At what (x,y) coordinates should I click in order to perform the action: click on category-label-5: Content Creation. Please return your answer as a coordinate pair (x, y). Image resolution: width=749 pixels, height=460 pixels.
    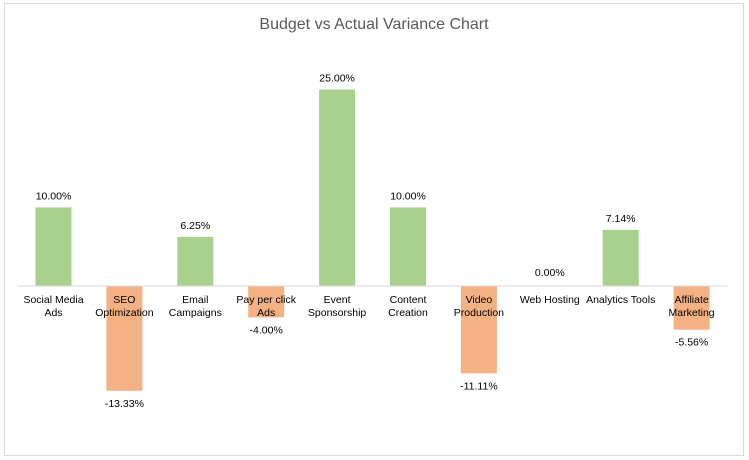
    Looking at the image, I should click on (408, 306).